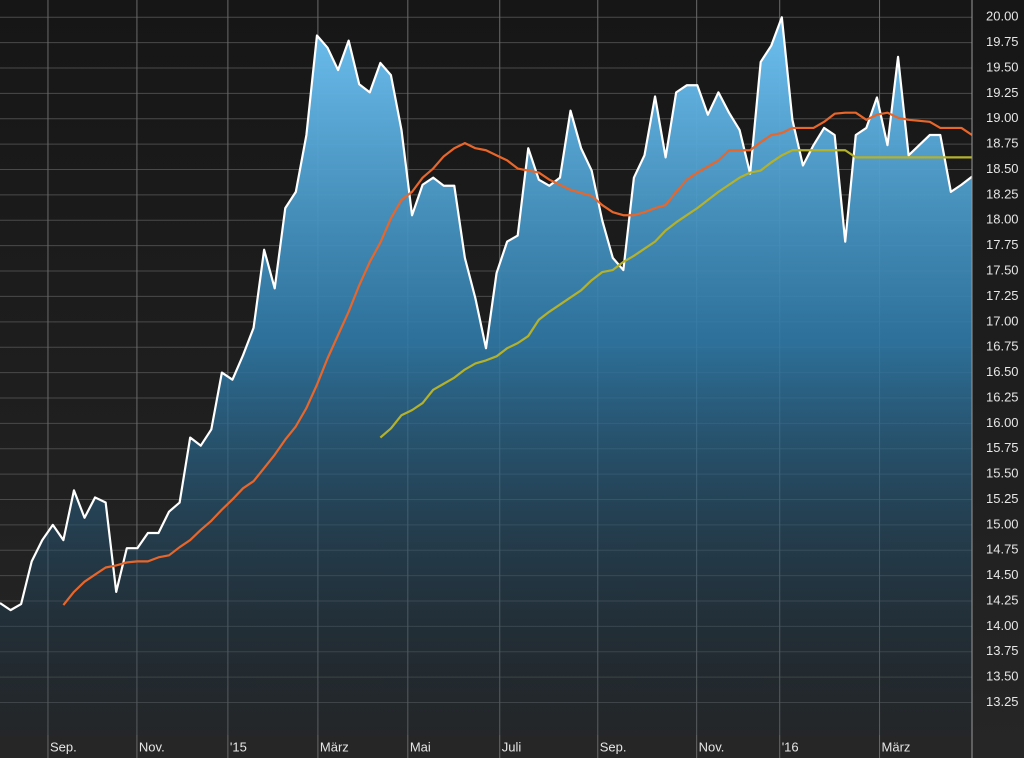  What do you see at coordinates (1002, 498) in the screenshot?
I see `y-tick-label: 15.25` at bounding box center [1002, 498].